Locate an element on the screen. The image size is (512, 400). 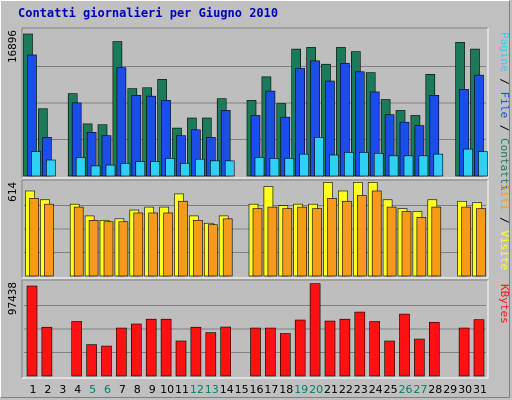
series-legend-label: Siti / Visite is located at coordinates (504, 227).